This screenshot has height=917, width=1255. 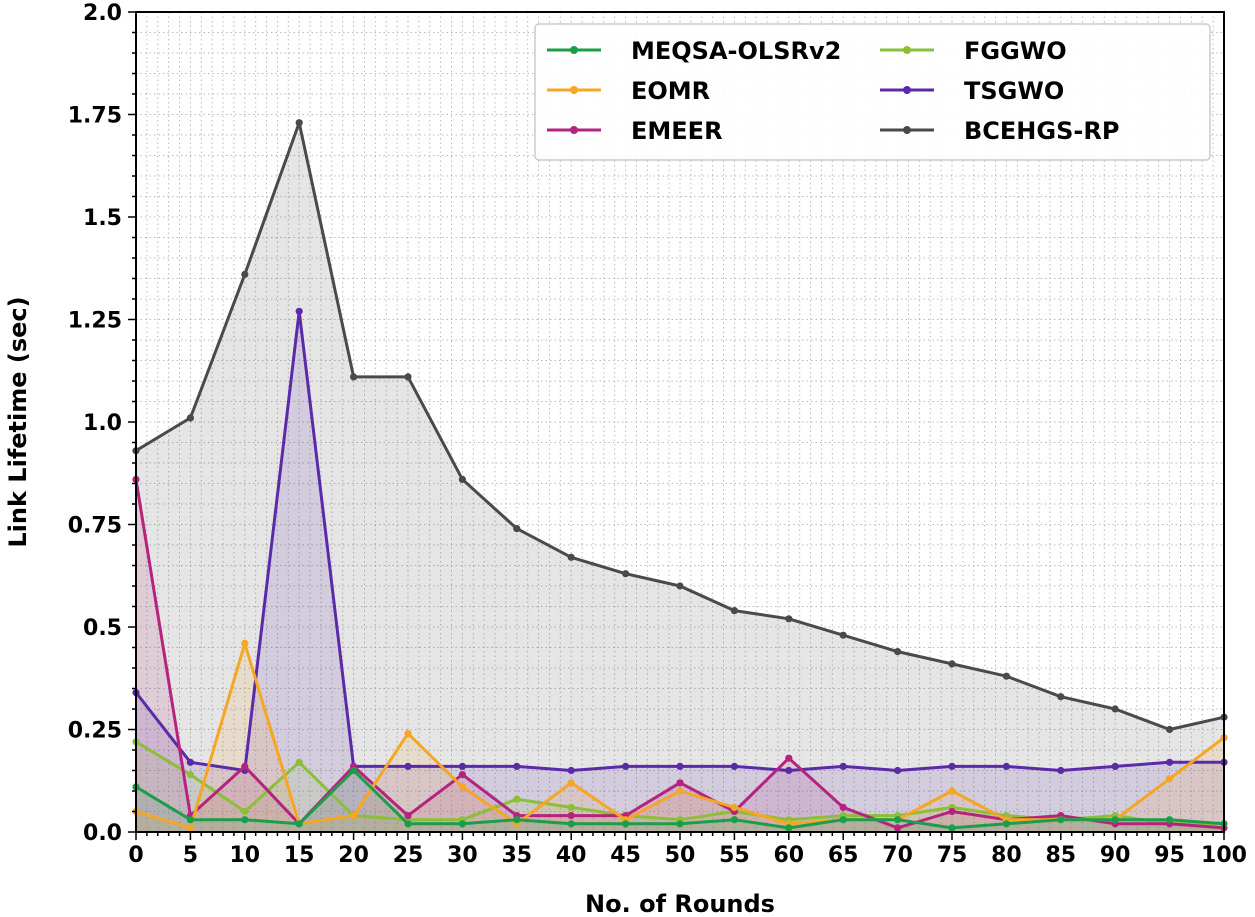 What do you see at coordinates (1015, 51) in the screenshot?
I see `legend-label: FGGWO` at bounding box center [1015, 51].